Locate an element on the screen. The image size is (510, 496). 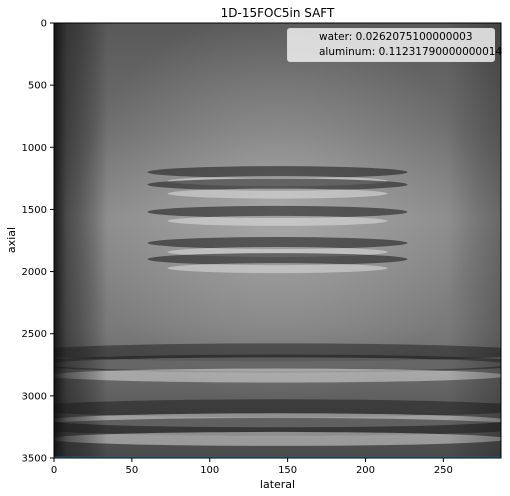
x-tick-label: 100 is located at coordinates (209, 470).